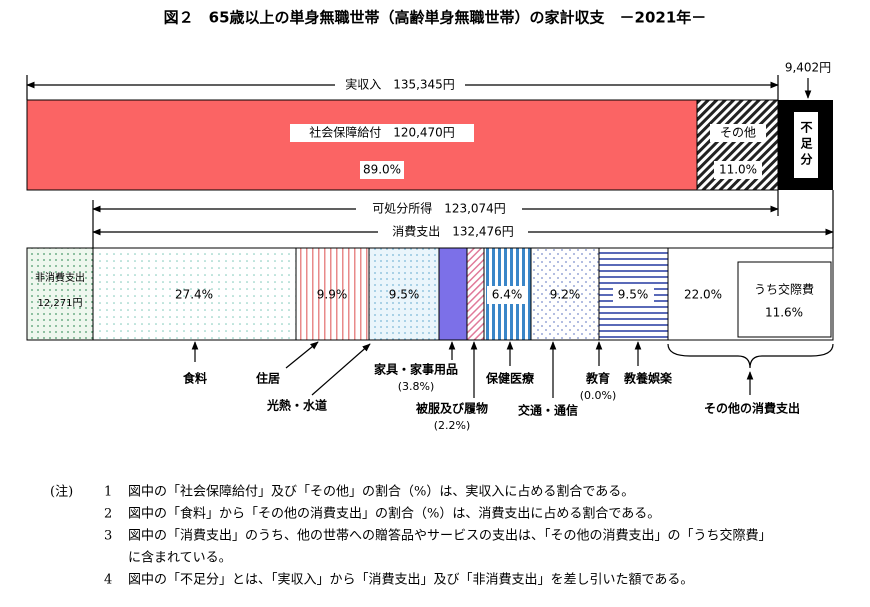 This screenshot has width=870, height=607. Describe the element at coordinates (598, 395) in the screenshot. I see `category-share: (0.0%)` at that location.